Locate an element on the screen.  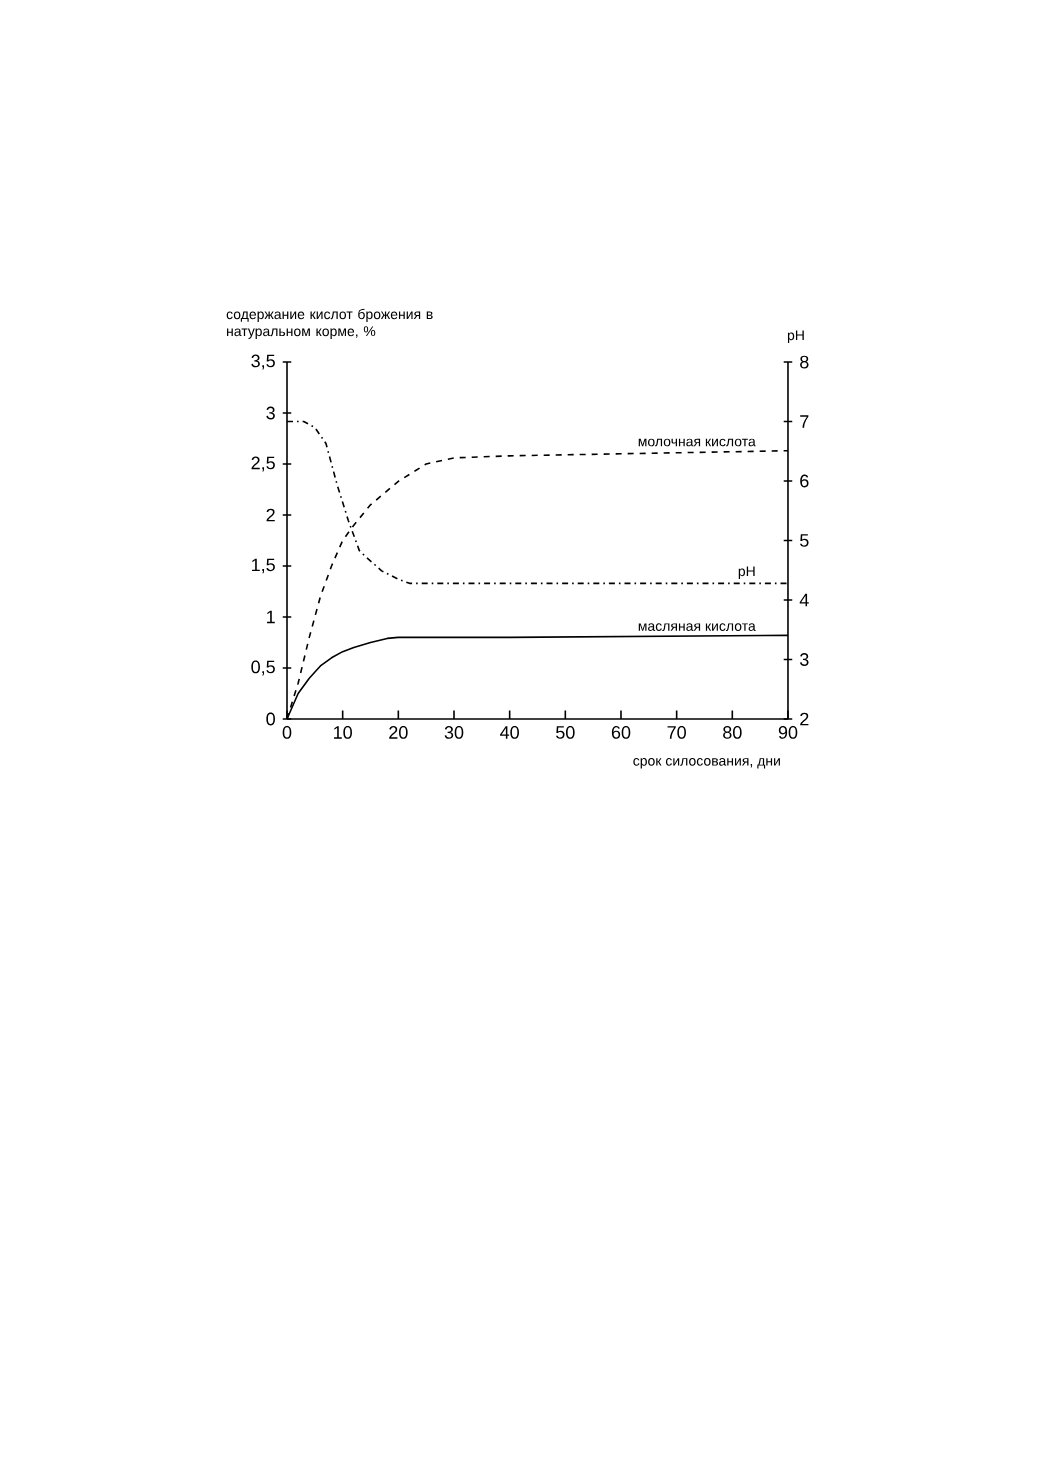
y-tick-label: 2 is located at coordinates (270, 515).